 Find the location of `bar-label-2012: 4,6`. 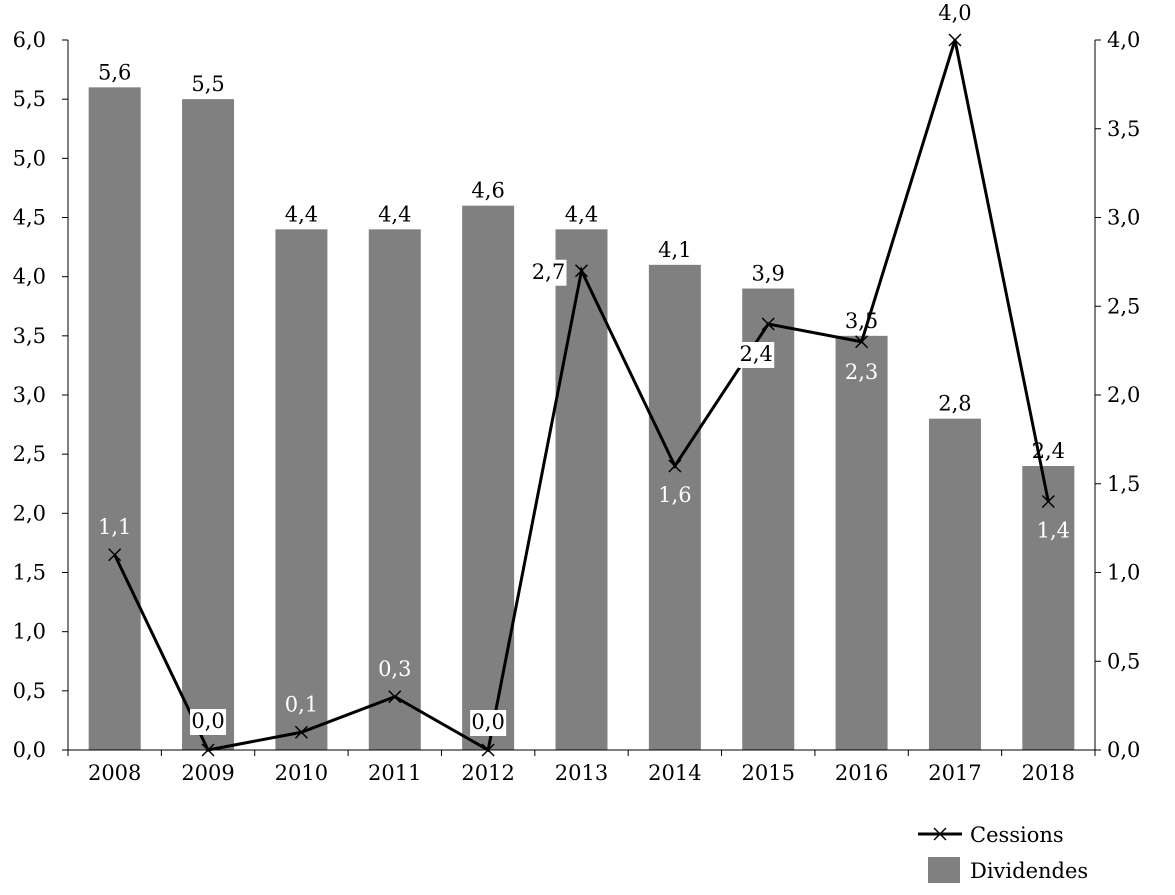

bar-label-2012: 4,6 is located at coordinates (487, 191).